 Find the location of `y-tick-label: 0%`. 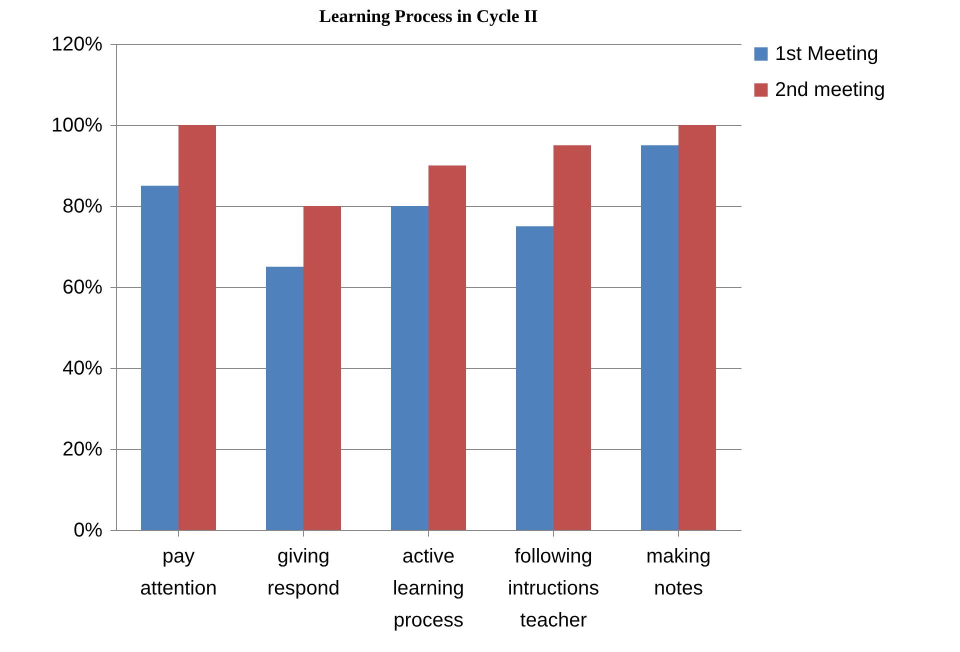

y-tick-label: 0% is located at coordinates (88, 531).